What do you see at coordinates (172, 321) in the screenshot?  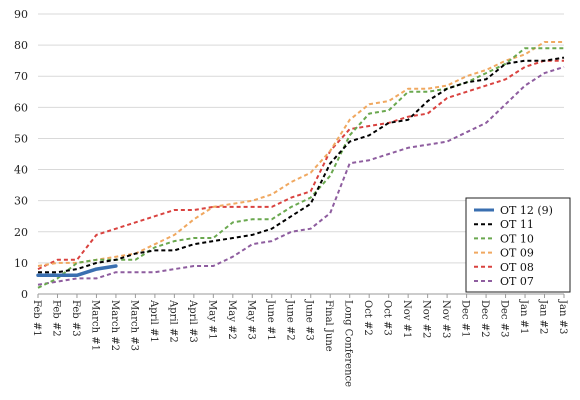 I see `x-tick-label: April #2` at bounding box center [172, 321].